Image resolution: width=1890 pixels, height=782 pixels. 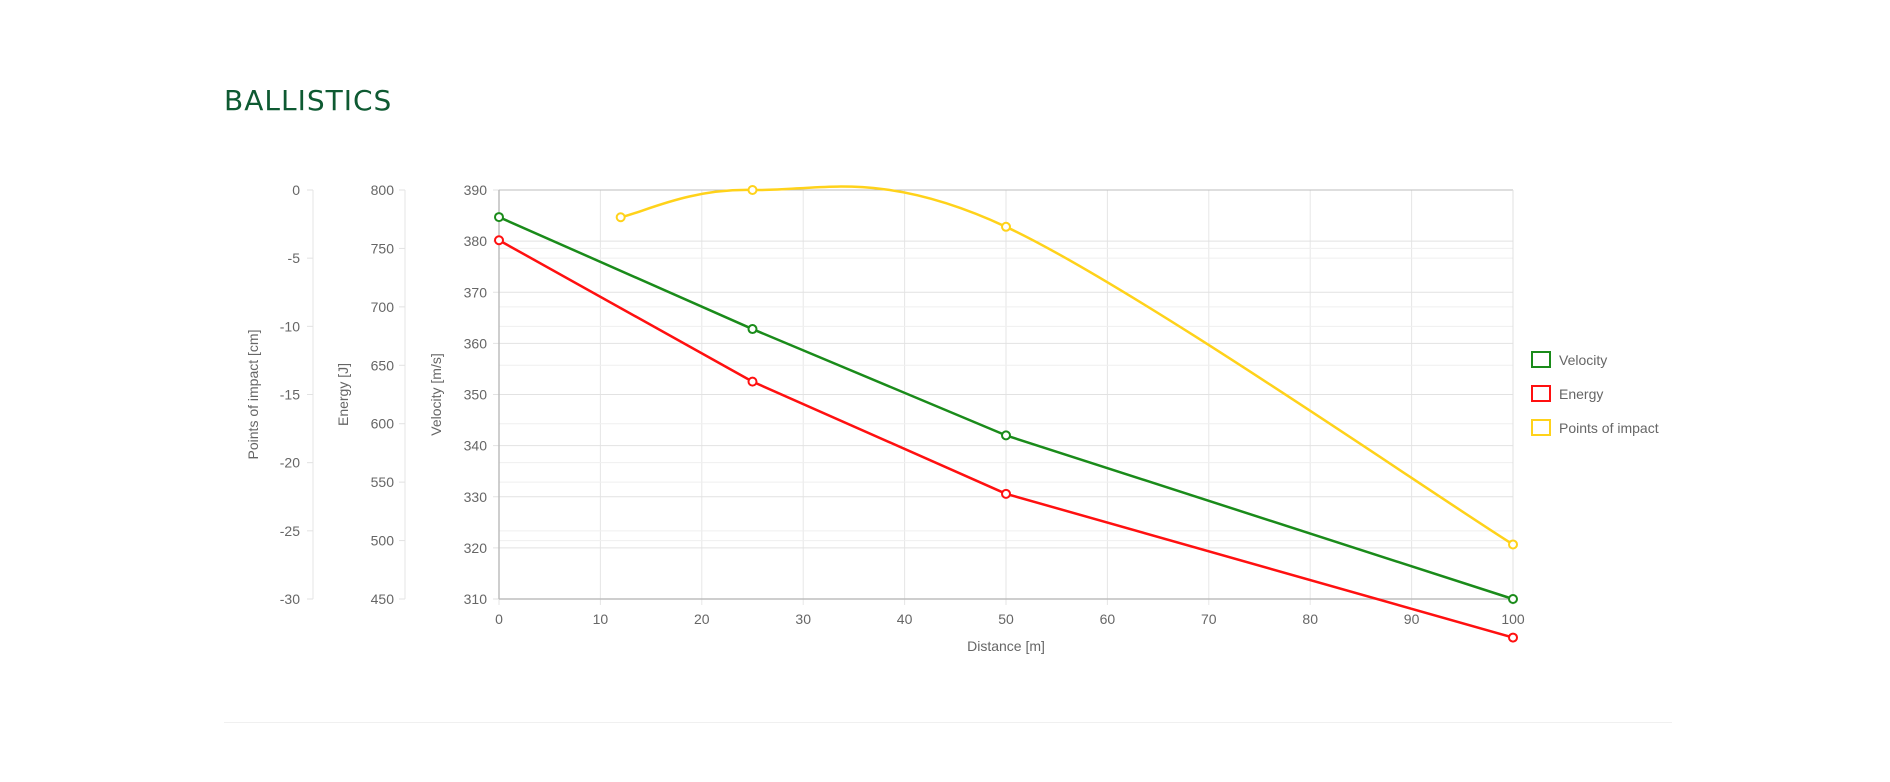 What do you see at coordinates (383, 541) in the screenshot?
I see `energy-tick-label: 500` at bounding box center [383, 541].